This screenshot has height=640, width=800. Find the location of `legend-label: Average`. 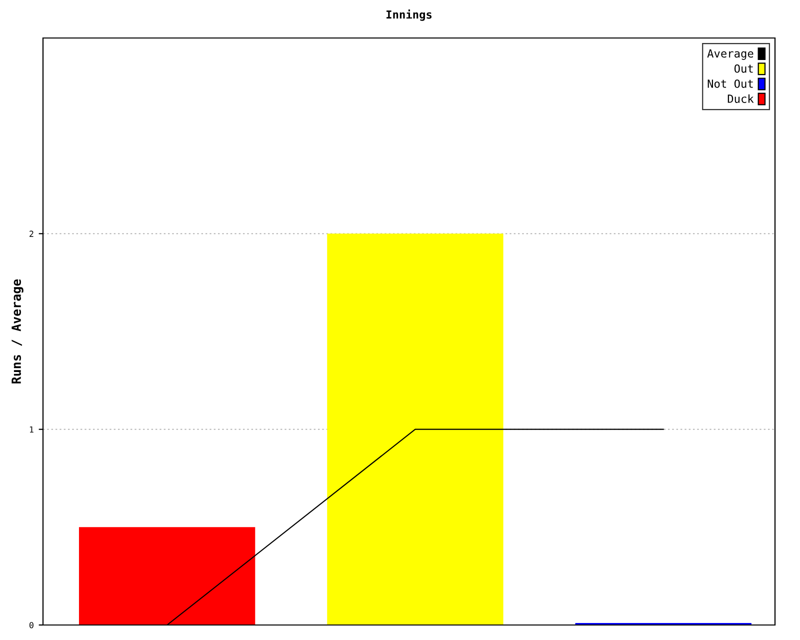

legend-label: Average is located at coordinates (730, 54).